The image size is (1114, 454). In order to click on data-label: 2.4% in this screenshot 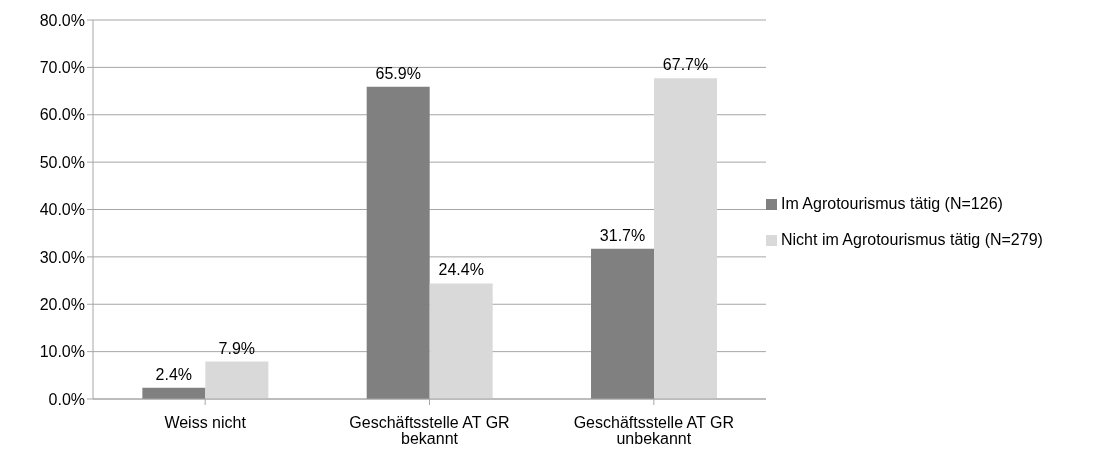, I will do `click(174, 374)`.